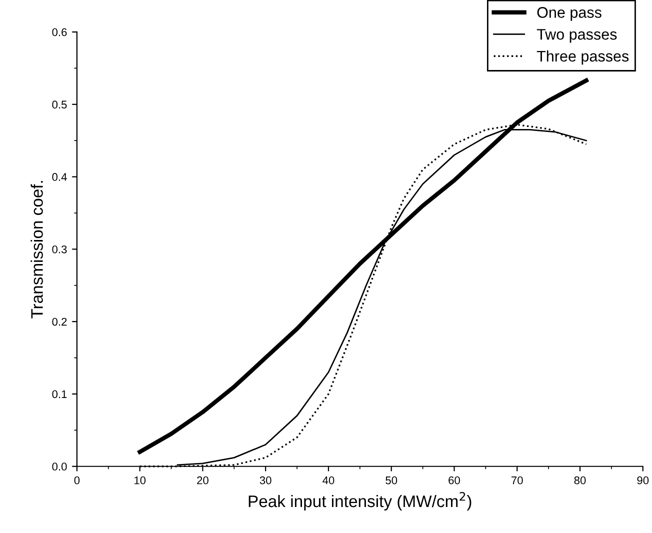  I want to click on x-tick-label: 0, so click(77, 480).